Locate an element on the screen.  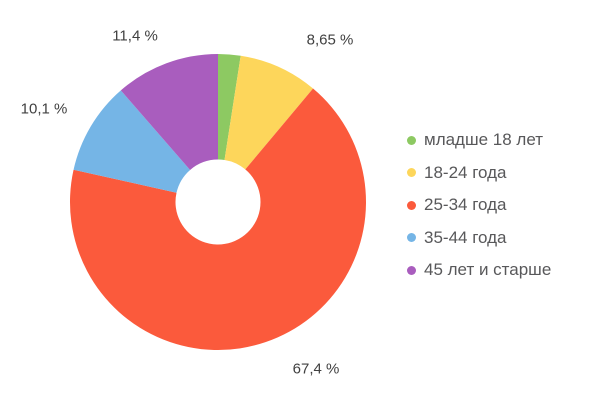
legend-item-45-plus: 45 лет и старше is located at coordinates (477, 270).